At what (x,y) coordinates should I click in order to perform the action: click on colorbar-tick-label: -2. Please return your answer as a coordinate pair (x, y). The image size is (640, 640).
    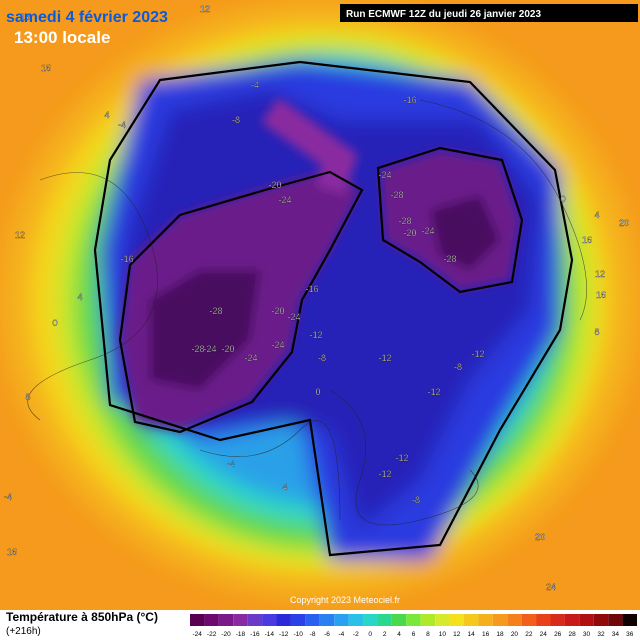
    Looking at the image, I should click on (356, 634).